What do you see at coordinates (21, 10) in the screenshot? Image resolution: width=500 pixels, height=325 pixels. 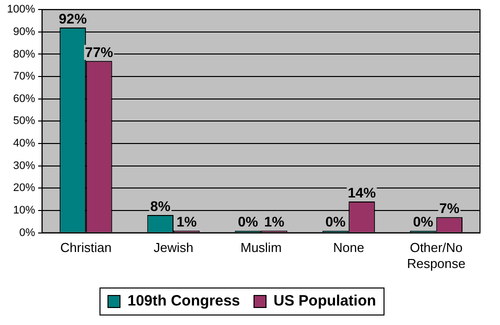 I see `y-tick-label: 100%` at bounding box center [21, 10].